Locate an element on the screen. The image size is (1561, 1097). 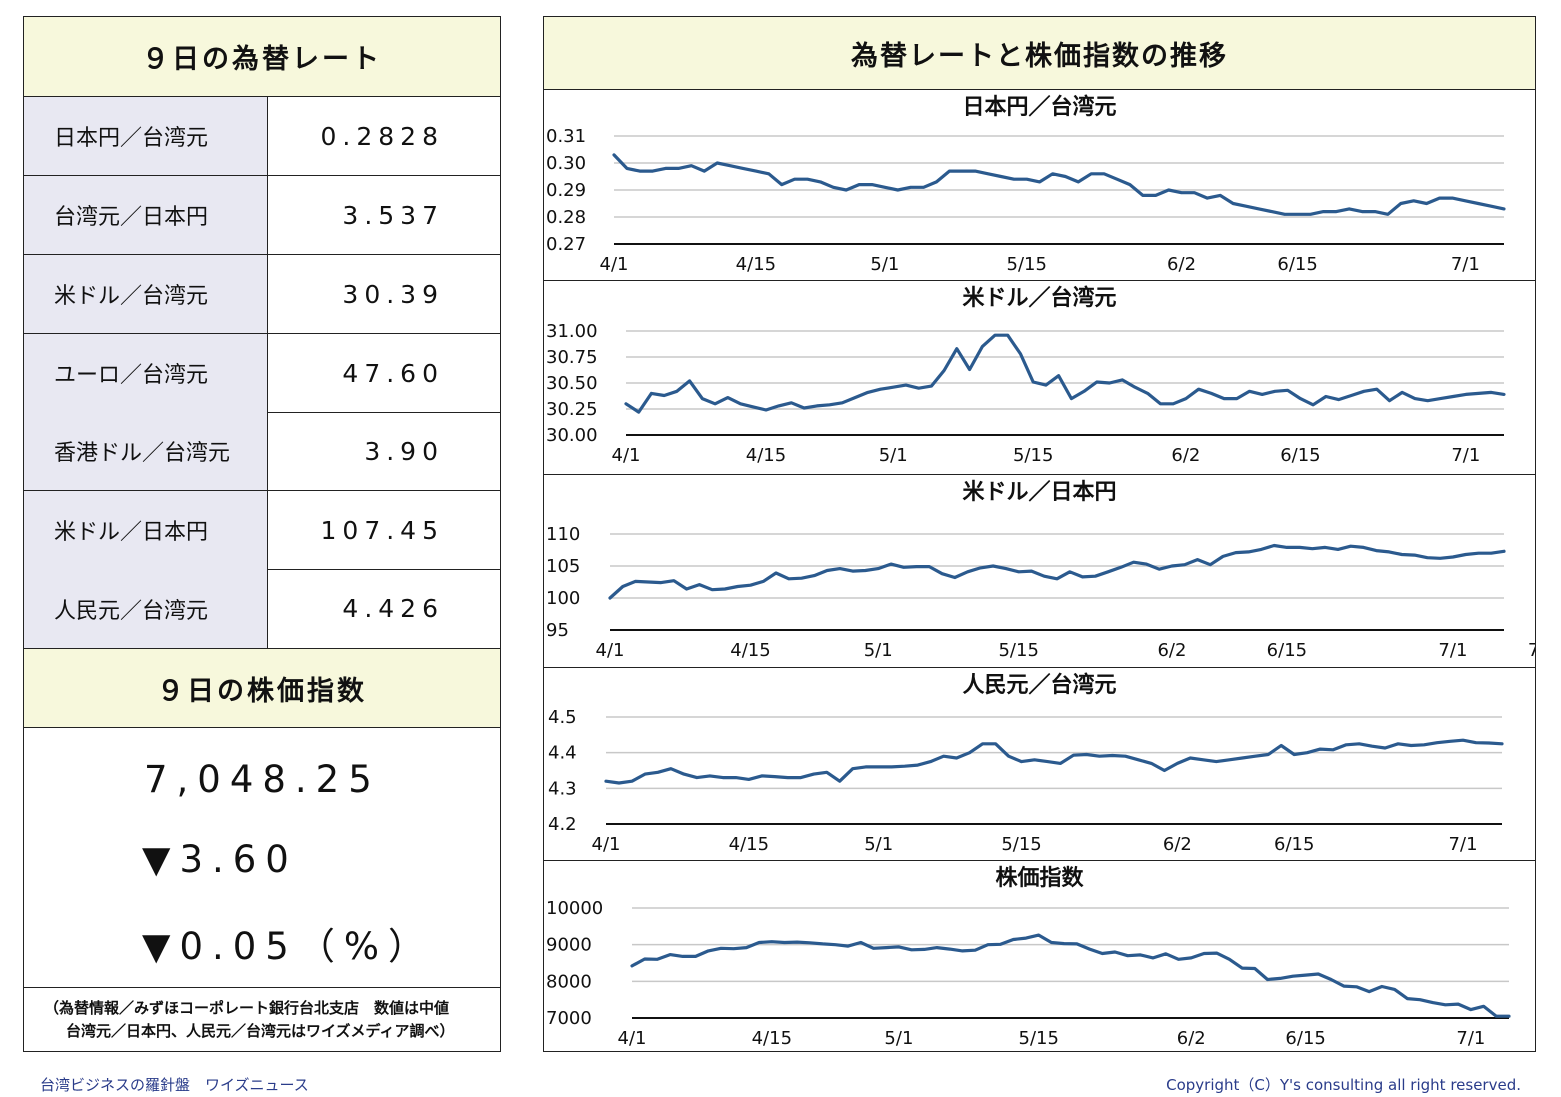
source-note-line1: （為替情報／みずほコーポレート銀行台北支店 数値は中値 is located at coordinates (247, 1008).